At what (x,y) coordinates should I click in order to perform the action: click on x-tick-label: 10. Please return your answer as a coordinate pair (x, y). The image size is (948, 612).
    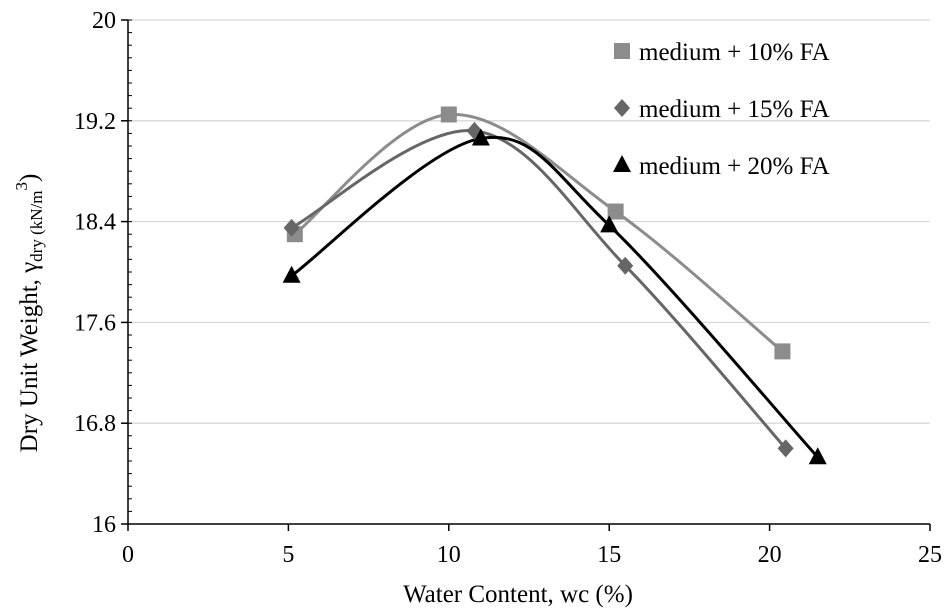
    Looking at the image, I should click on (449, 555).